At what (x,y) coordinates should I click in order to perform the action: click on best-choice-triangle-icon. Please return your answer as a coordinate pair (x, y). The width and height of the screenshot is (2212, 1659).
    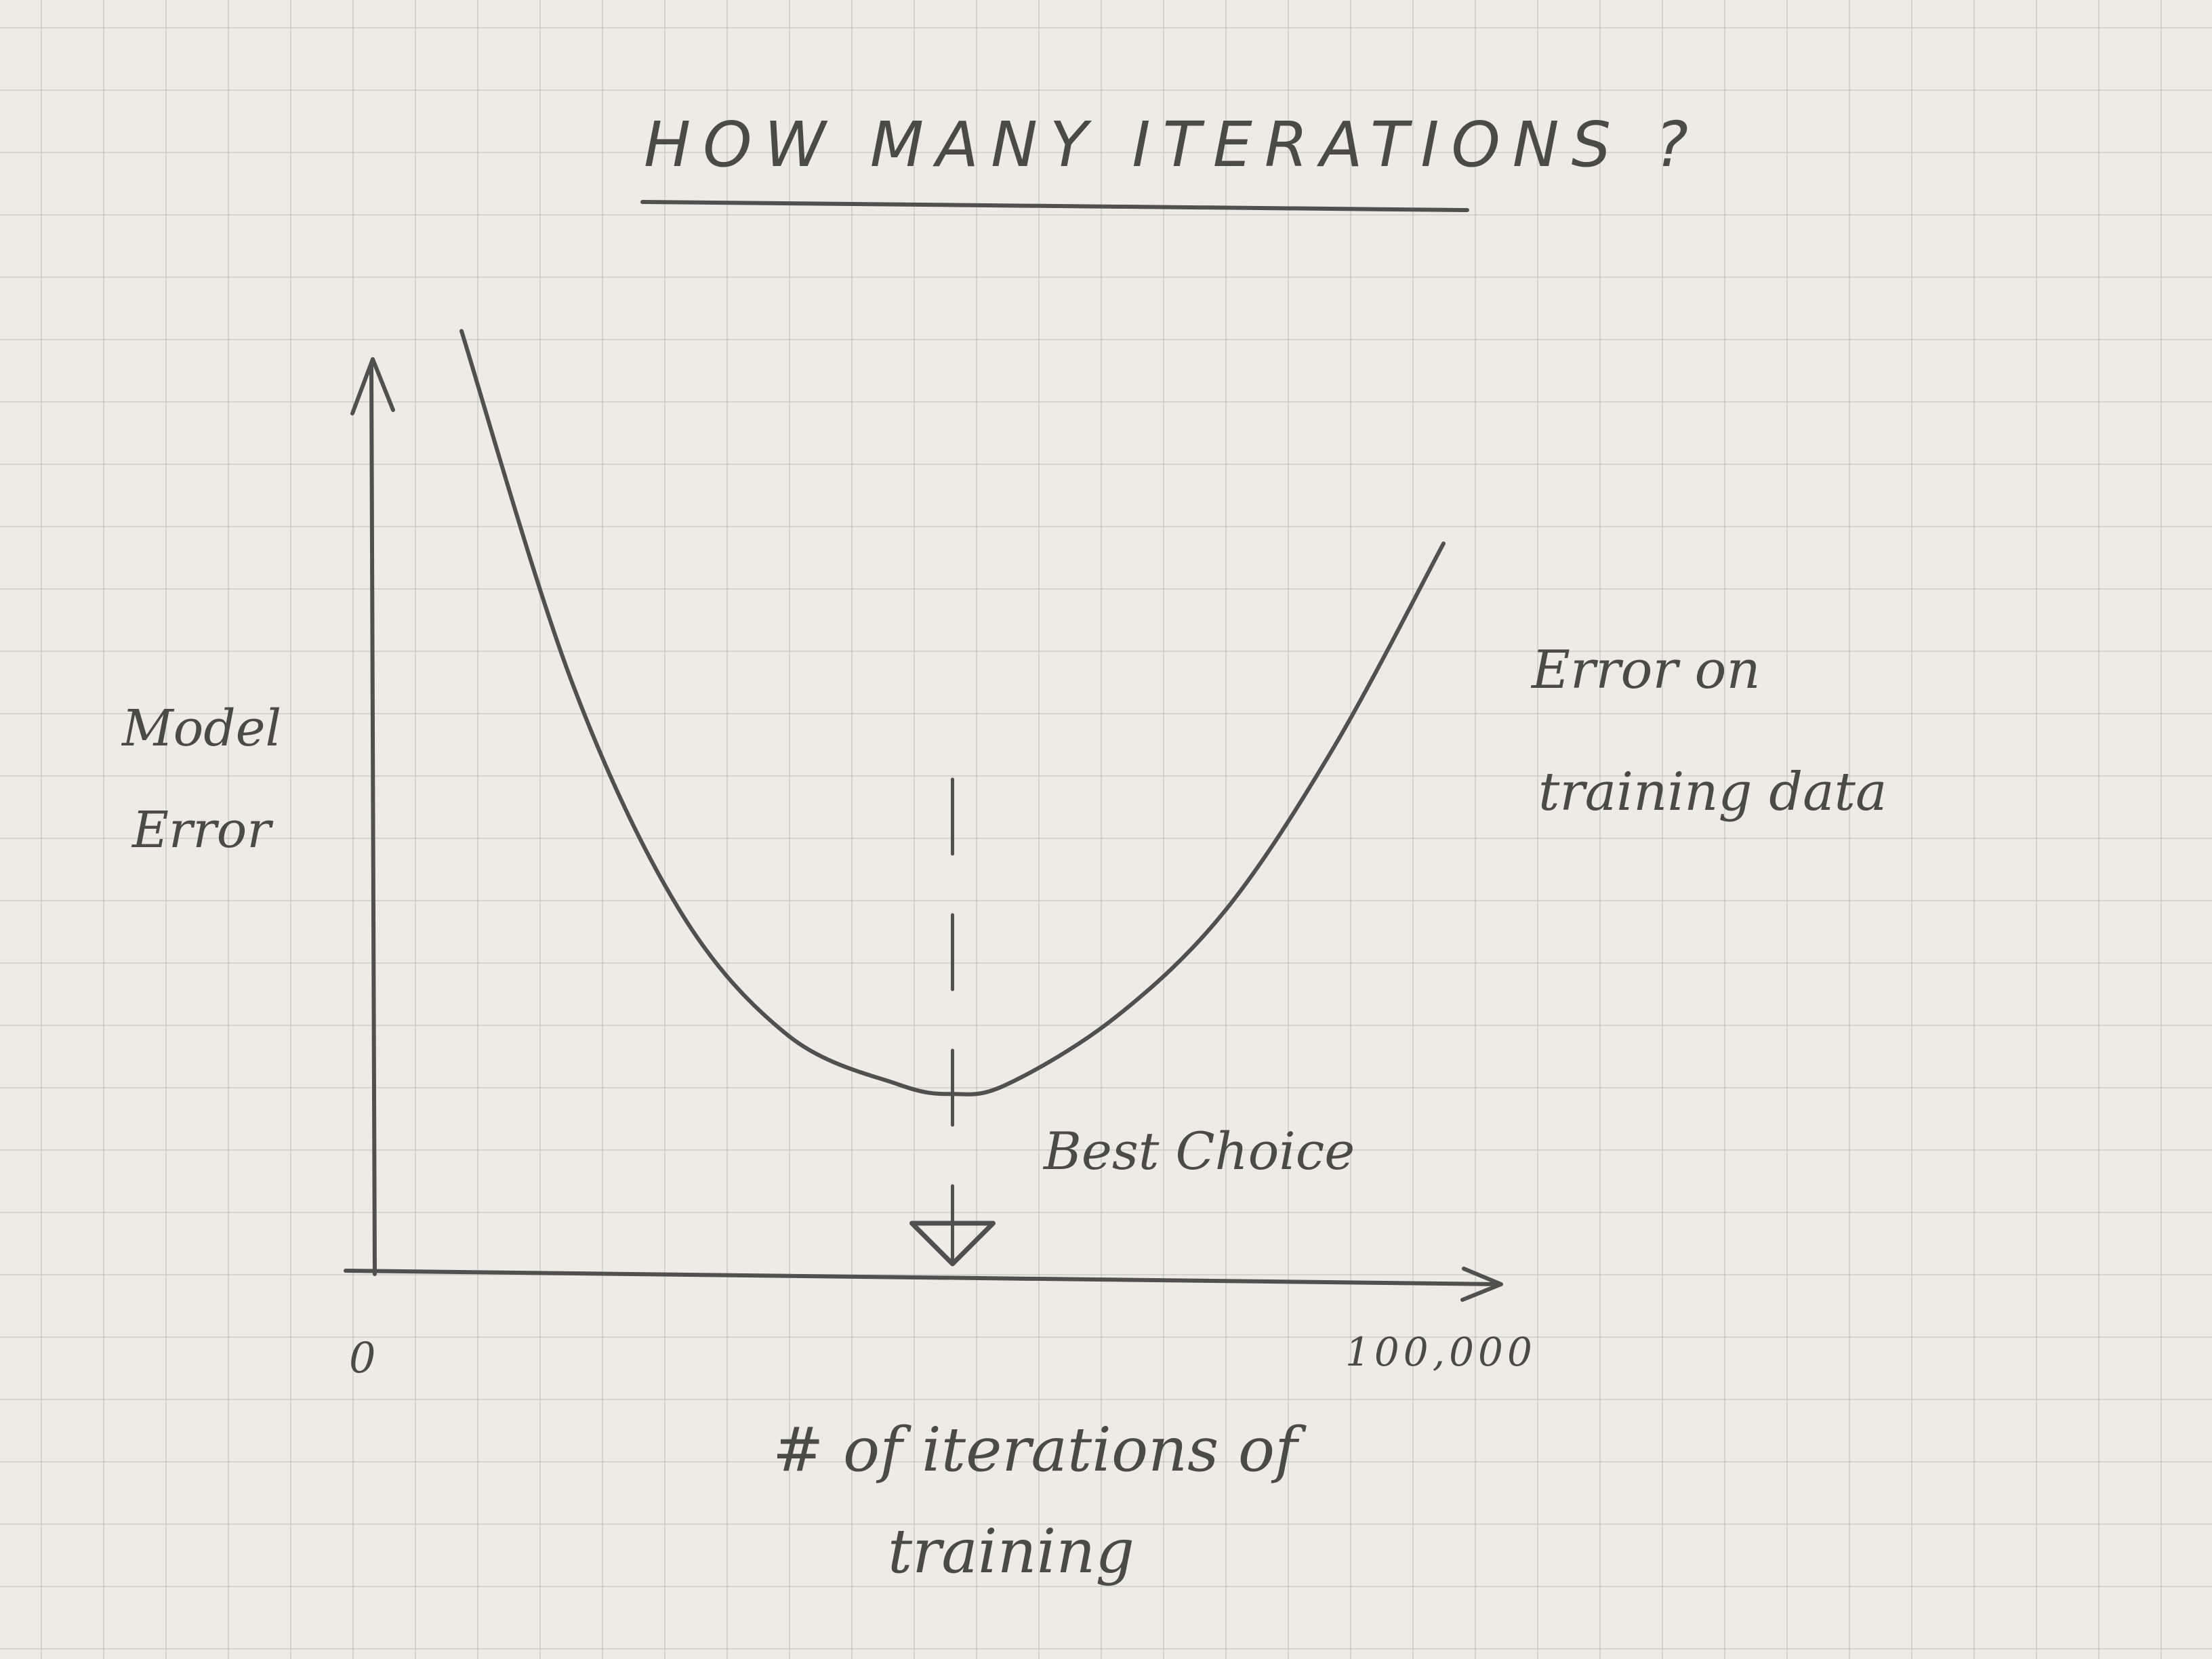
    Looking at the image, I should click on (952, 1244).